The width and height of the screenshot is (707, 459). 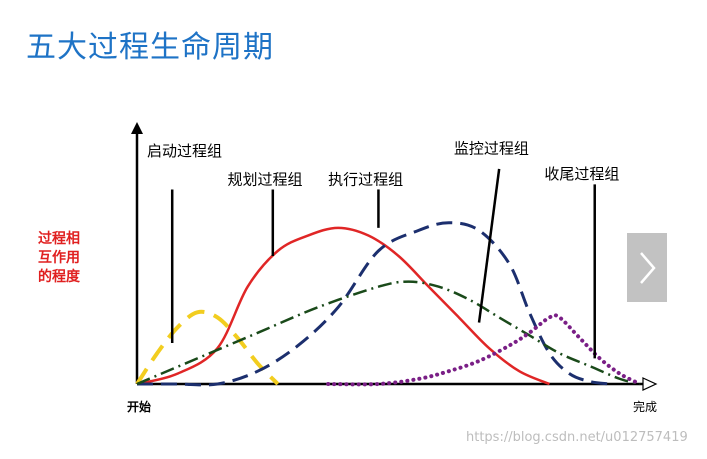 What do you see at coordinates (265, 179) in the screenshot?
I see `series-label: 规划过程组` at bounding box center [265, 179].